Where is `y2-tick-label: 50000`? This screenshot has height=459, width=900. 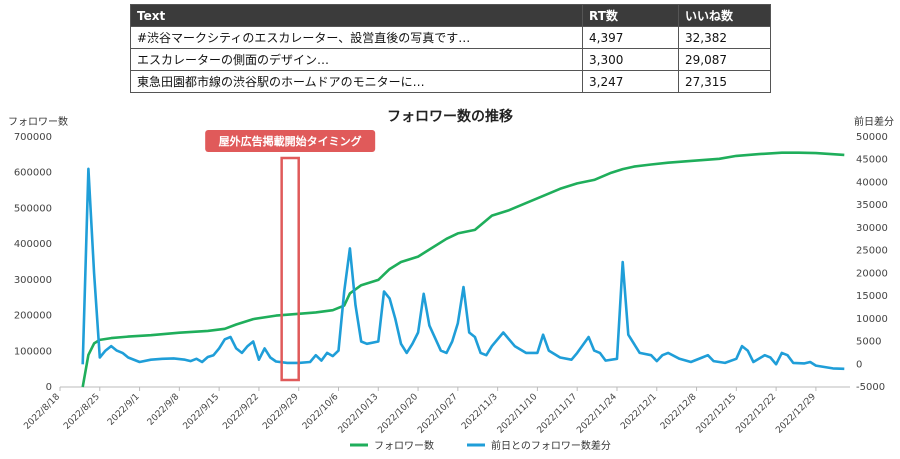
y2-tick-label: 50000 is located at coordinates (872, 137).